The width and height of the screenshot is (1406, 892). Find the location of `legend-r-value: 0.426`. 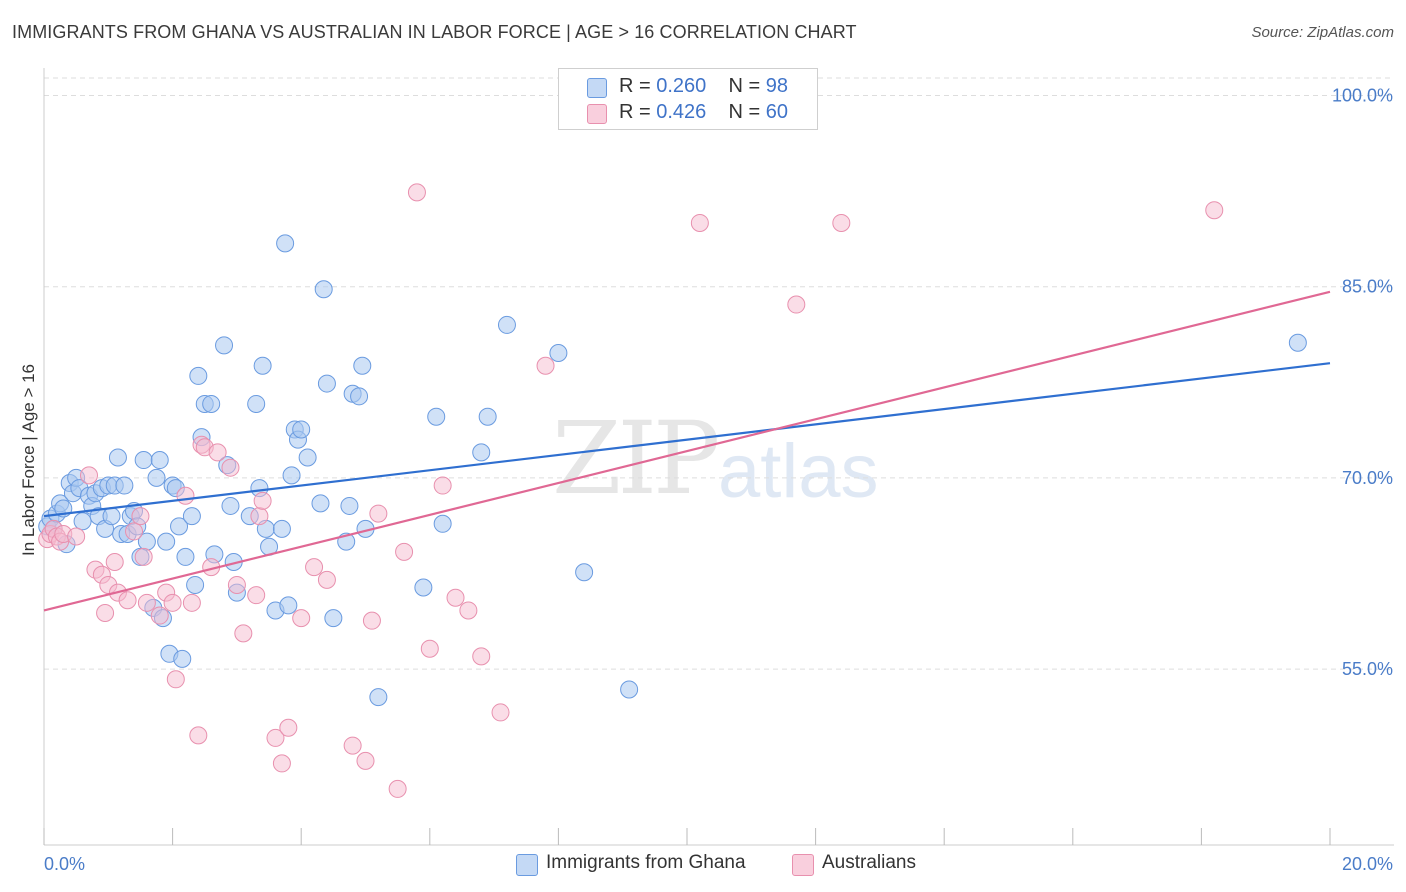

legend-r-value: 0.426 is located at coordinates (681, 112).